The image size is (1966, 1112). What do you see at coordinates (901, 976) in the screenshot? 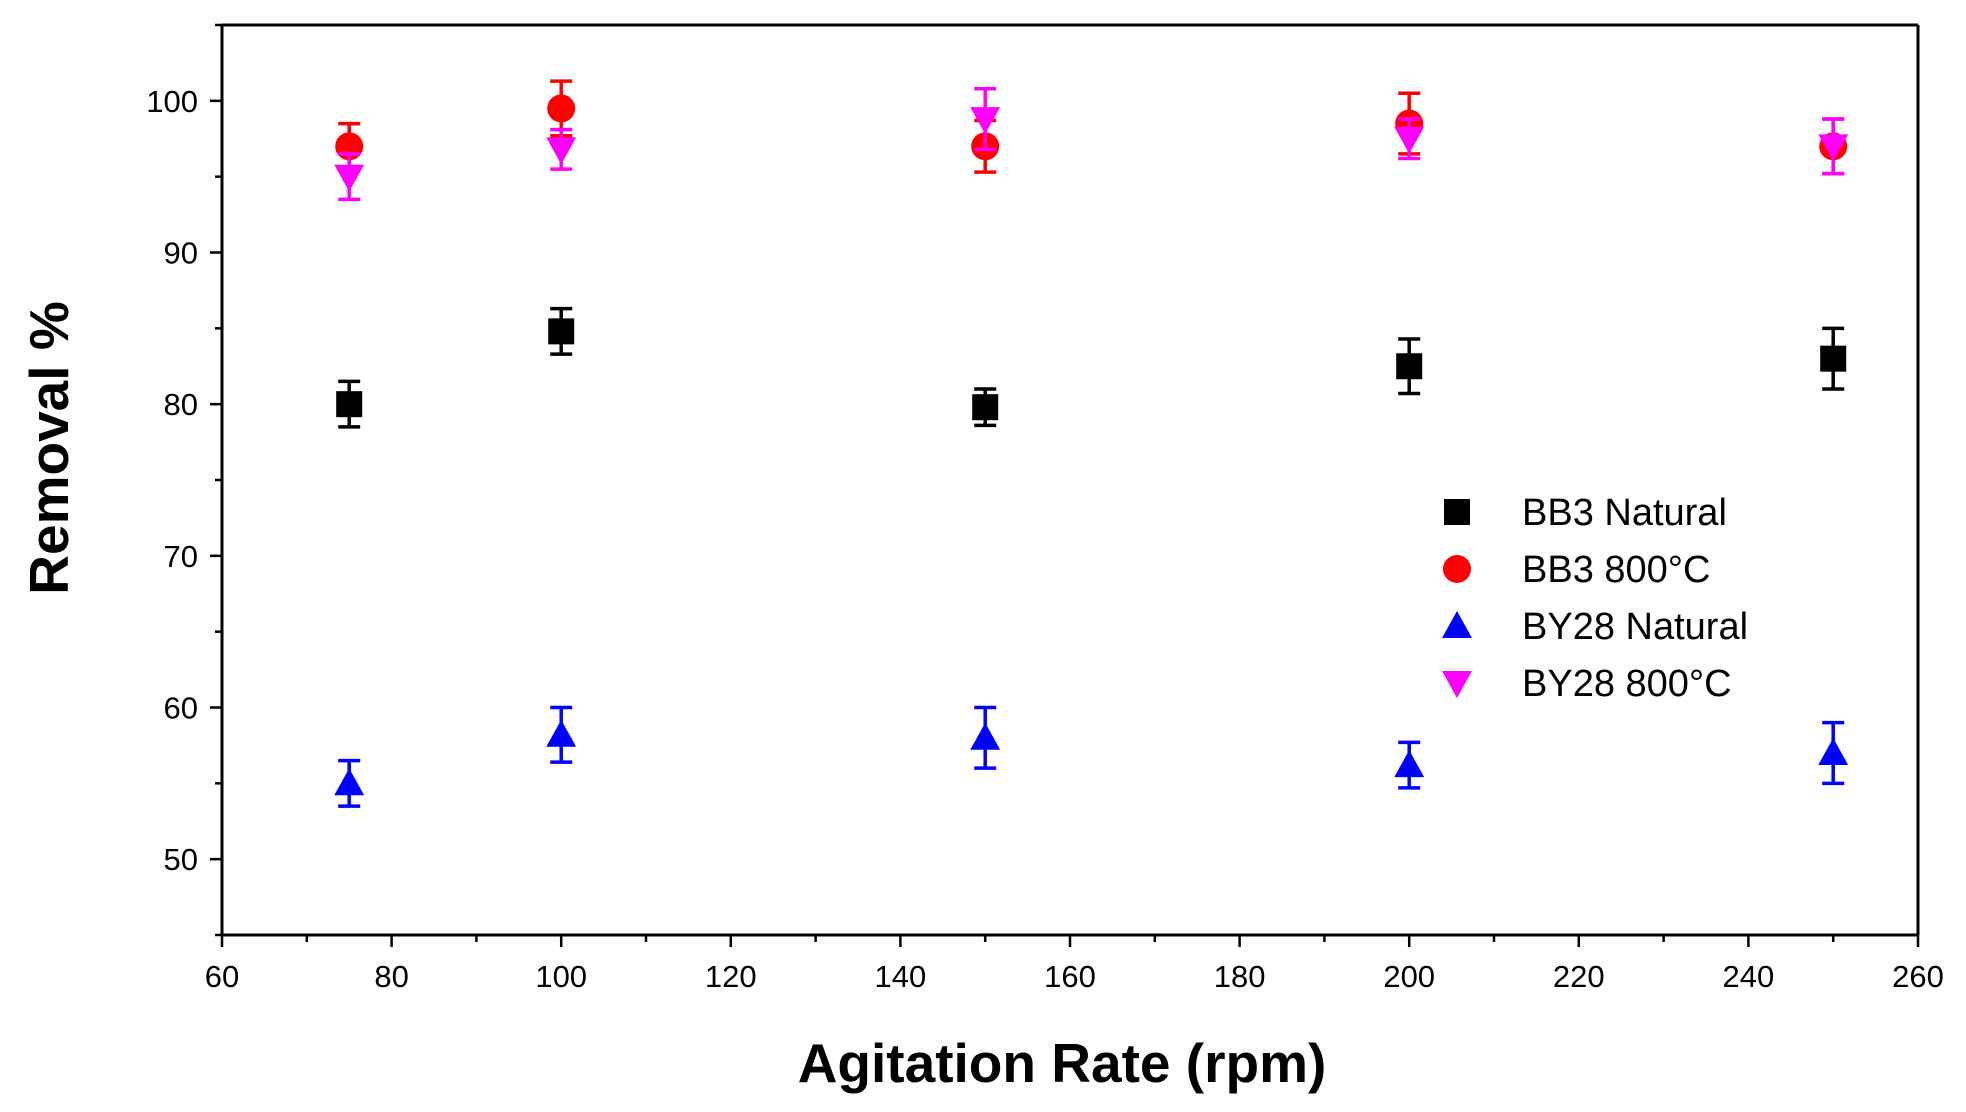
I see `x-tick-label: 140` at bounding box center [901, 976].